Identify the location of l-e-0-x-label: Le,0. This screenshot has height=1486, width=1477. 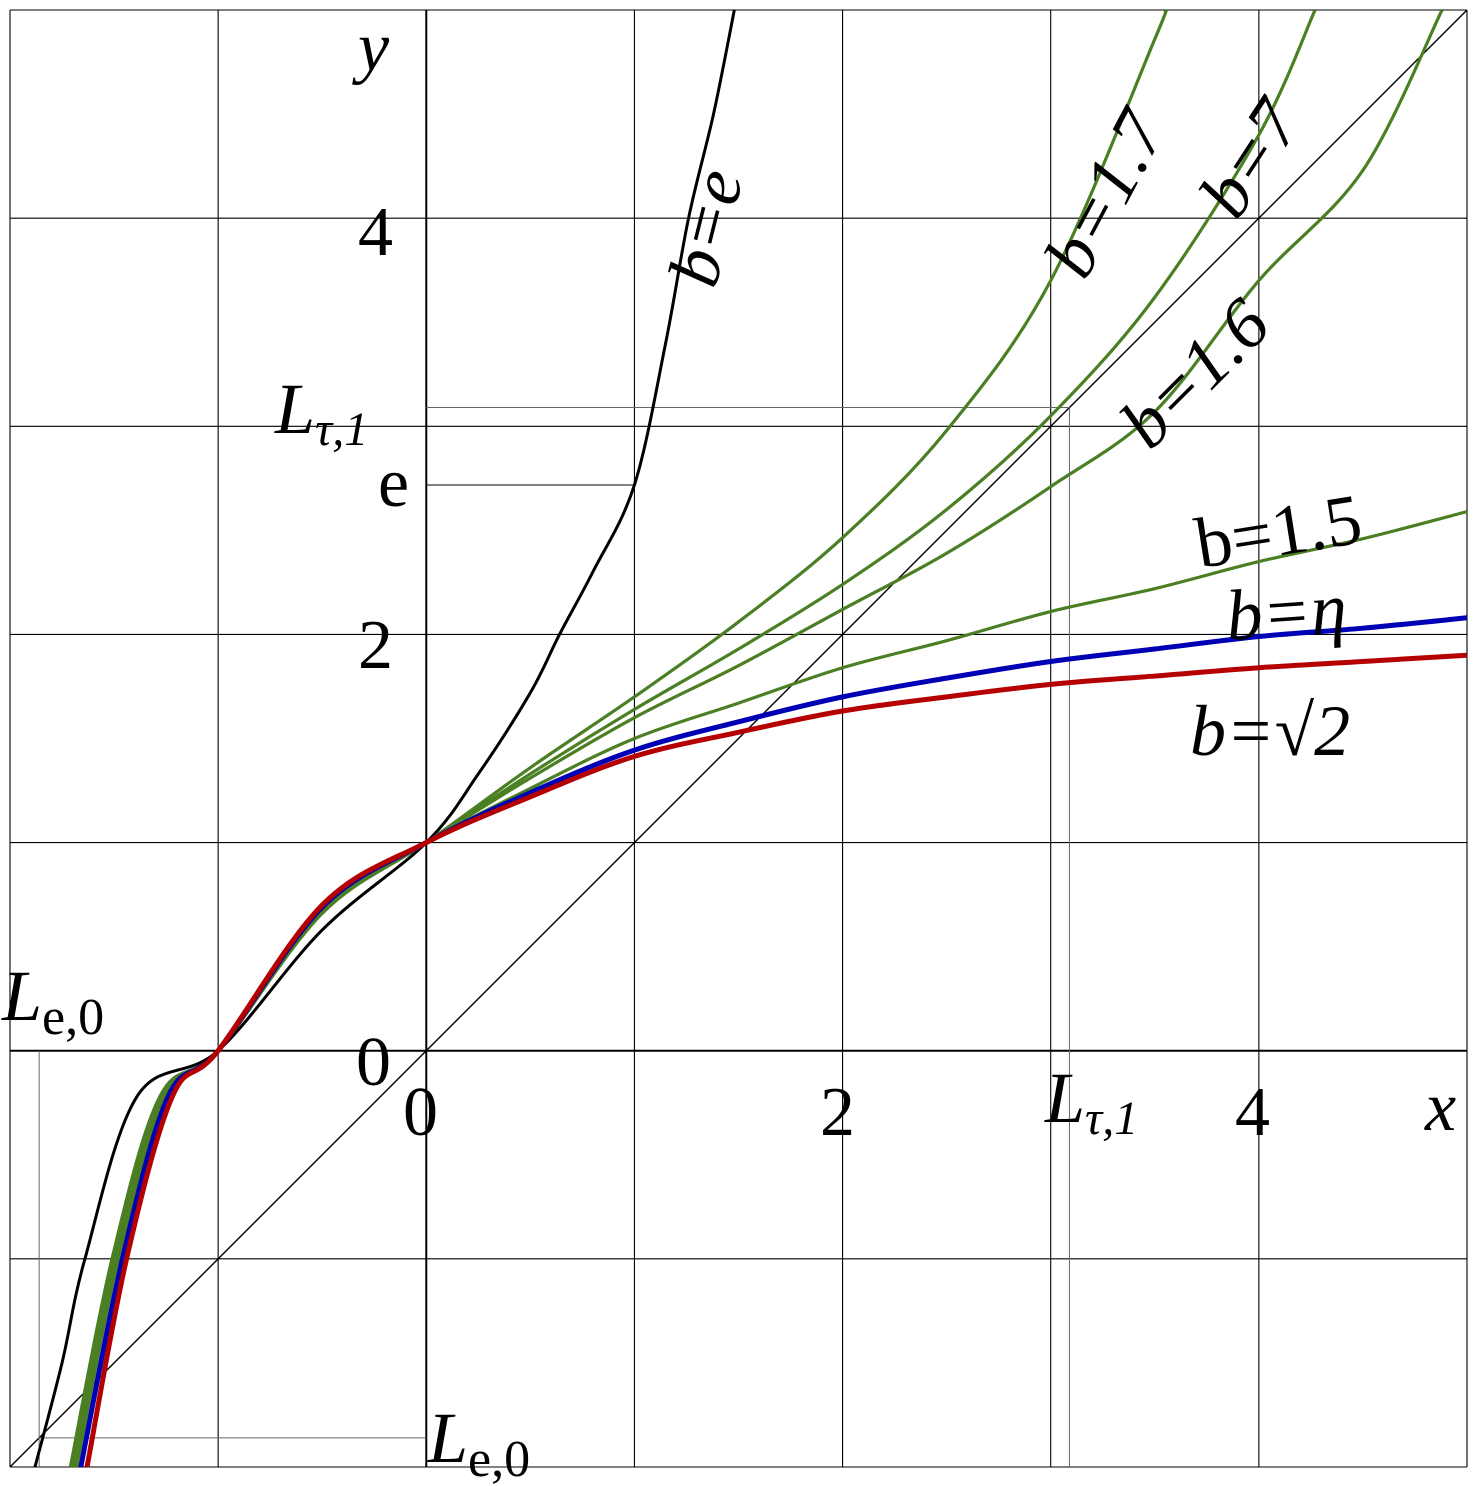
(478, 1442).